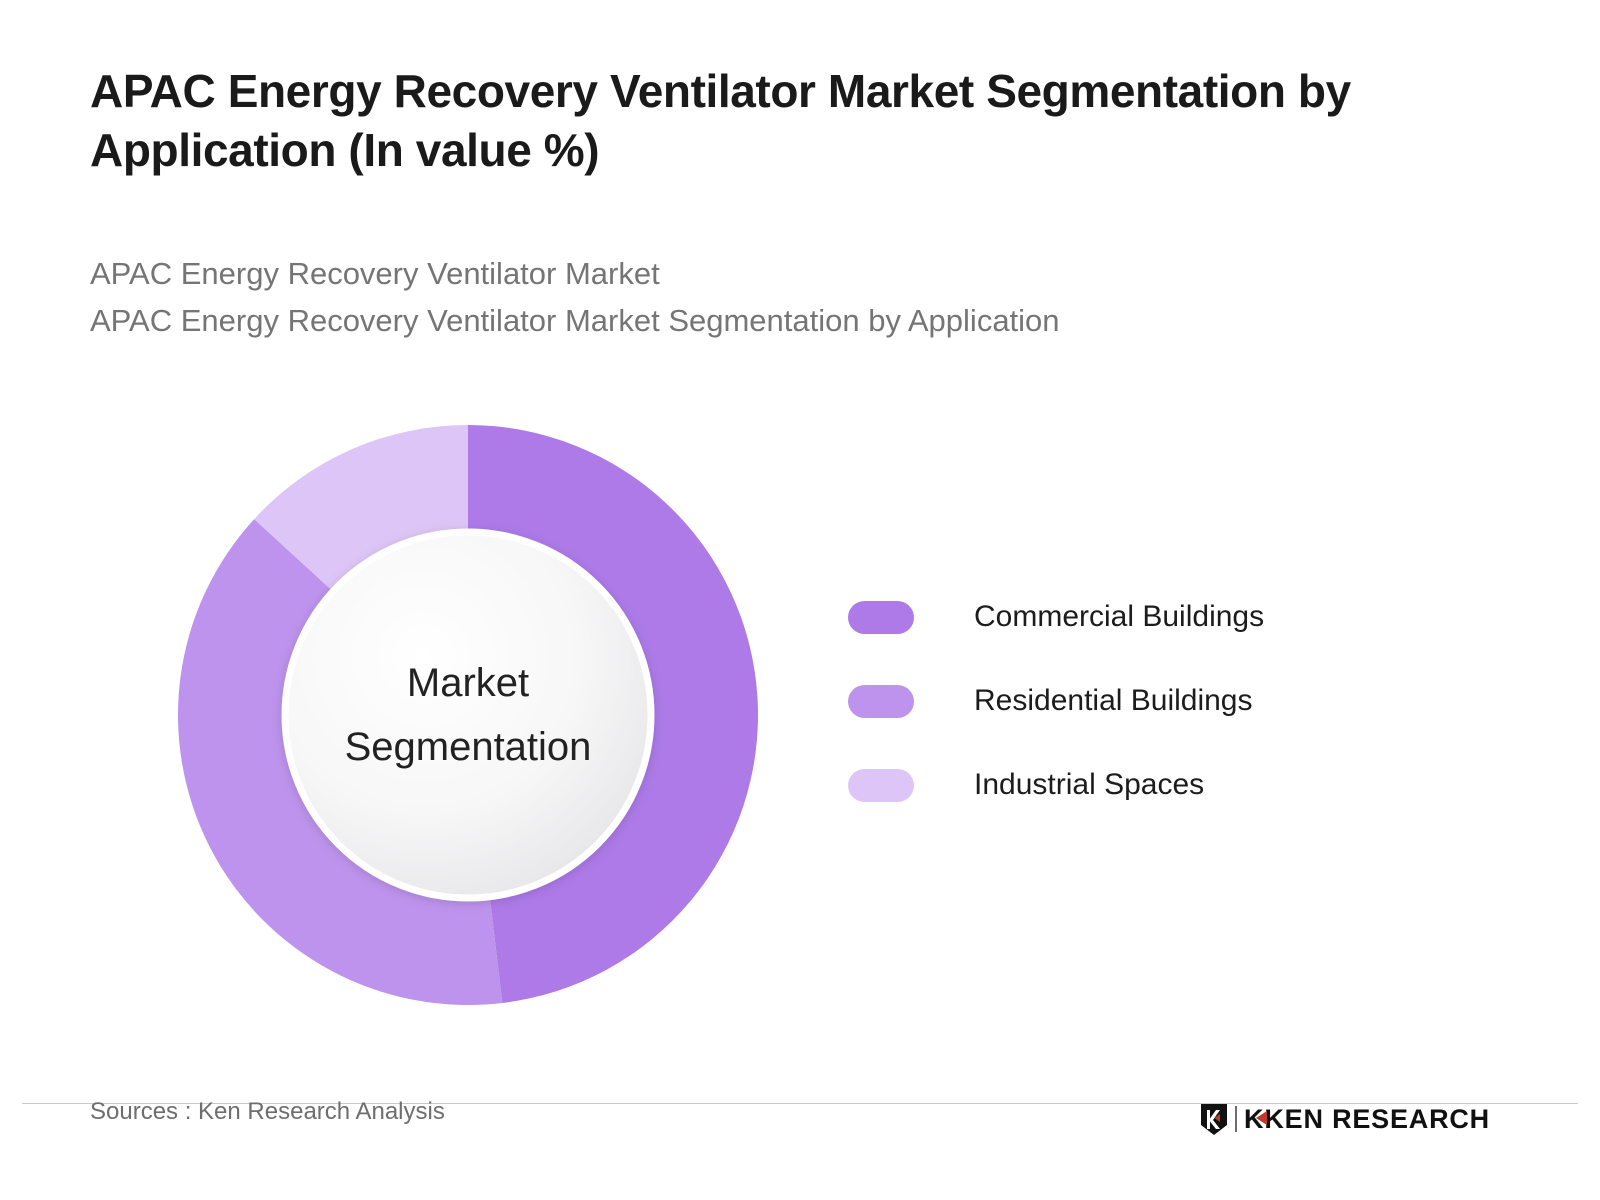 The image size is (1600, 1200). I want to click on ken-research-logo: K KEN RESEARCH, so click(1344, 1119).